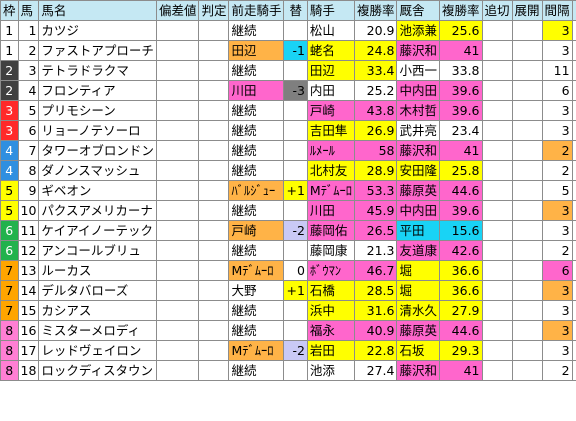  What do you see at coordinates (9, 90) in the screenshot?
I see `waku-cell: 2` at bounding box center [9, 90].